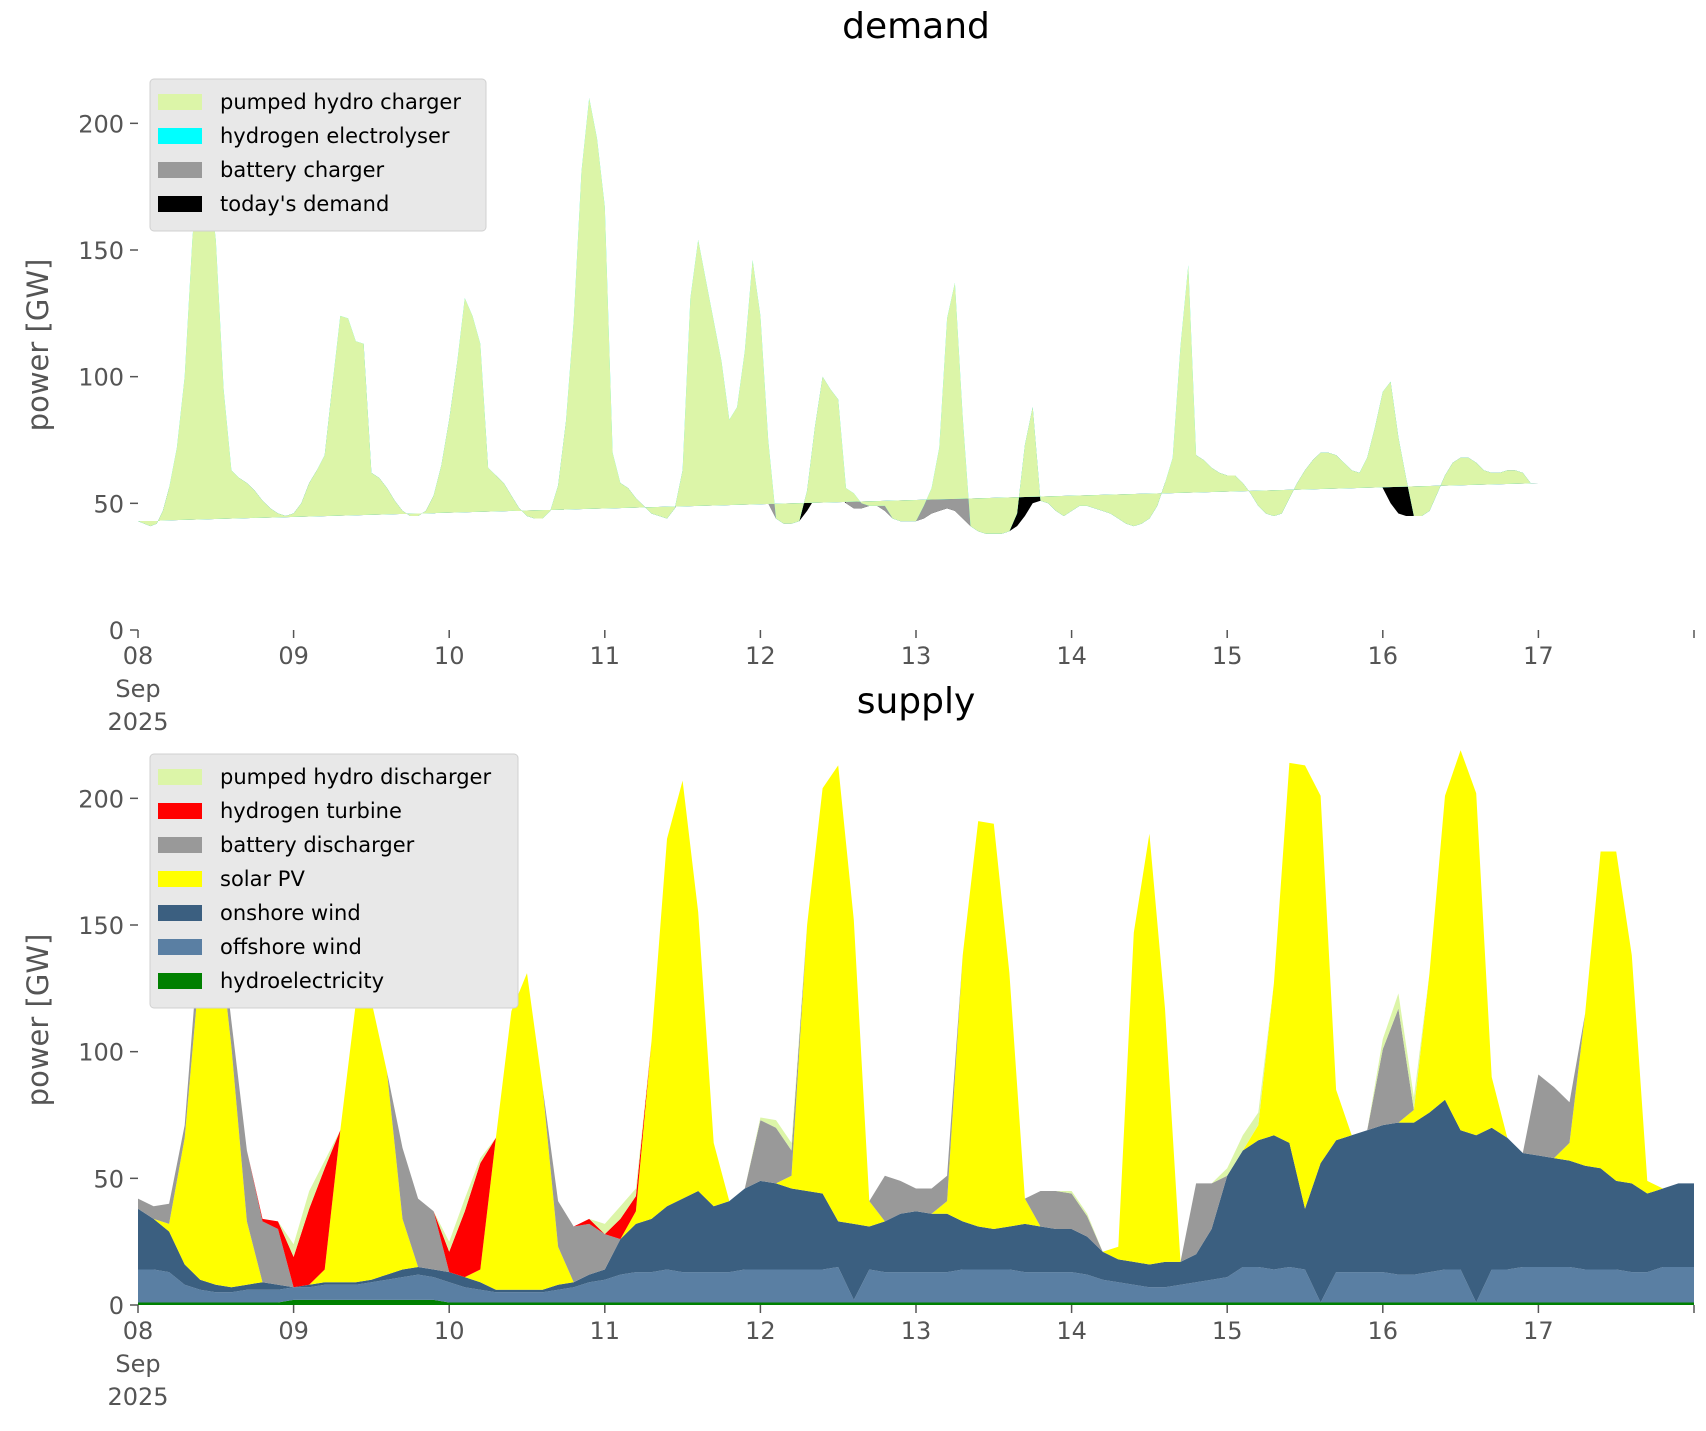 Image resolution: width=1706 pixels, height=1431 pixels. What do you see at coordinates (291, 947) in the screenshot?
I see `legend-label: offshore wind` at bounding box center [291, 947].